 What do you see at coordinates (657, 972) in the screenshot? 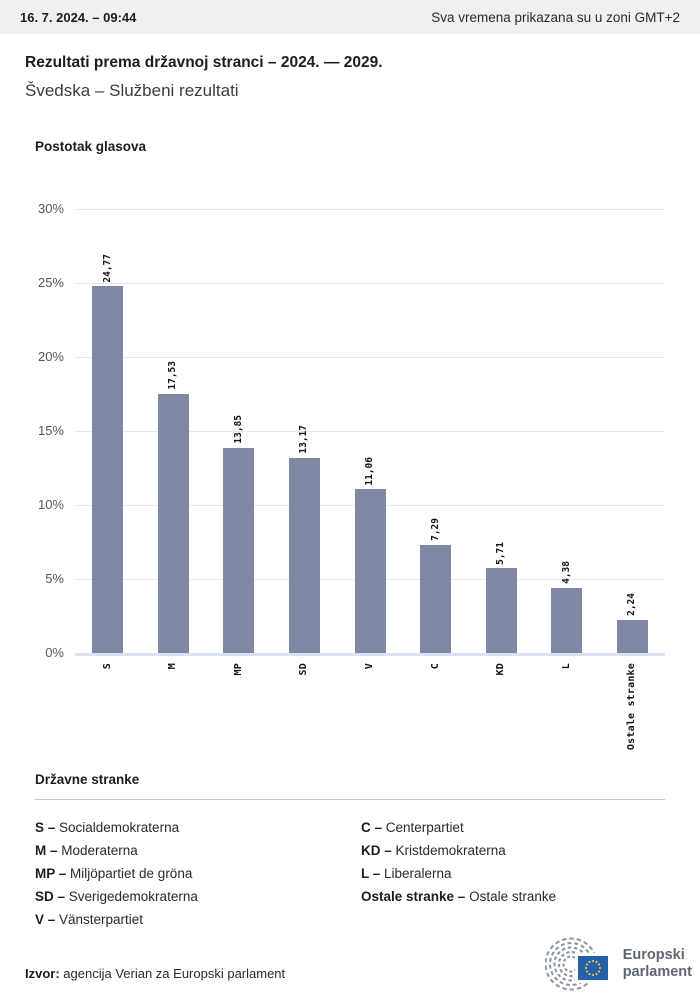
I see `ep-logo-line2: parlament` at bounding box center [657, 972].